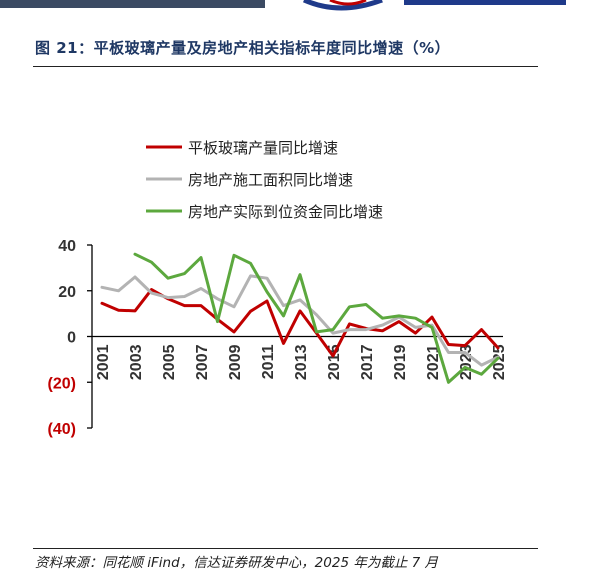  What do you see at coordinates (103, 362) in the screenshot?
I see `x-tick-label: 2001` at bounding box center [103, 362].